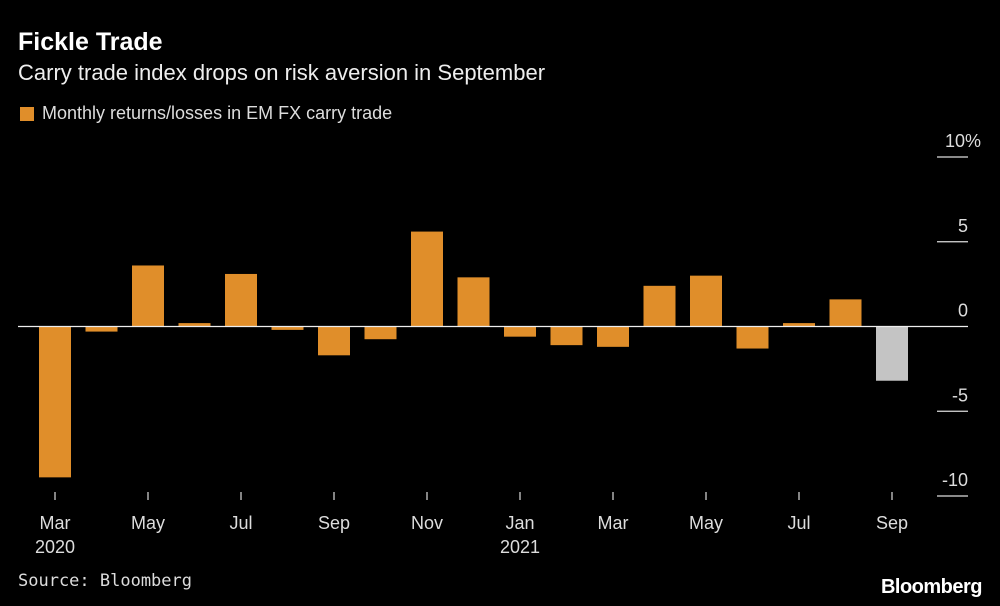  I want to click on y-tick-label: 5, so click(963, 226).